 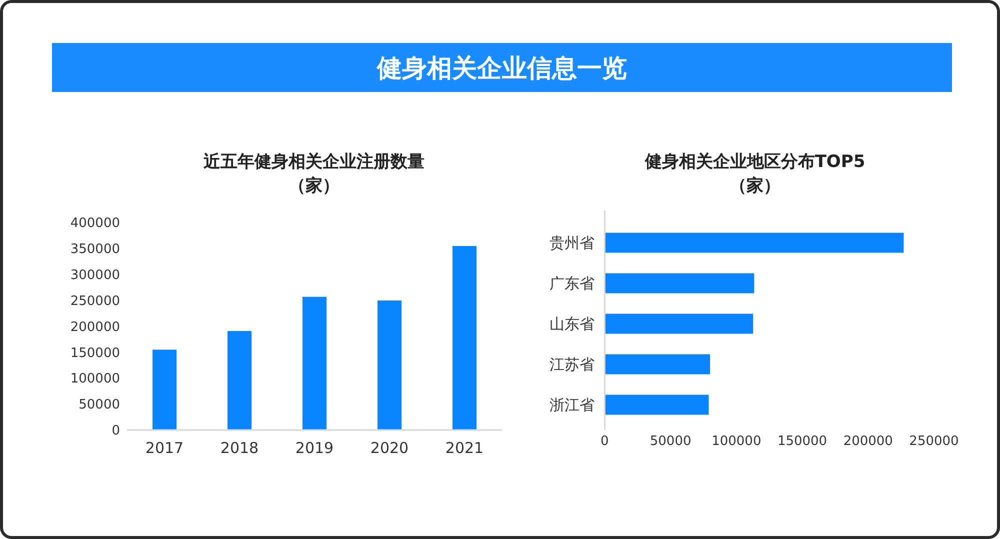 I want to click on y-tick-label: 贵州省, so click(x=572, y=243).